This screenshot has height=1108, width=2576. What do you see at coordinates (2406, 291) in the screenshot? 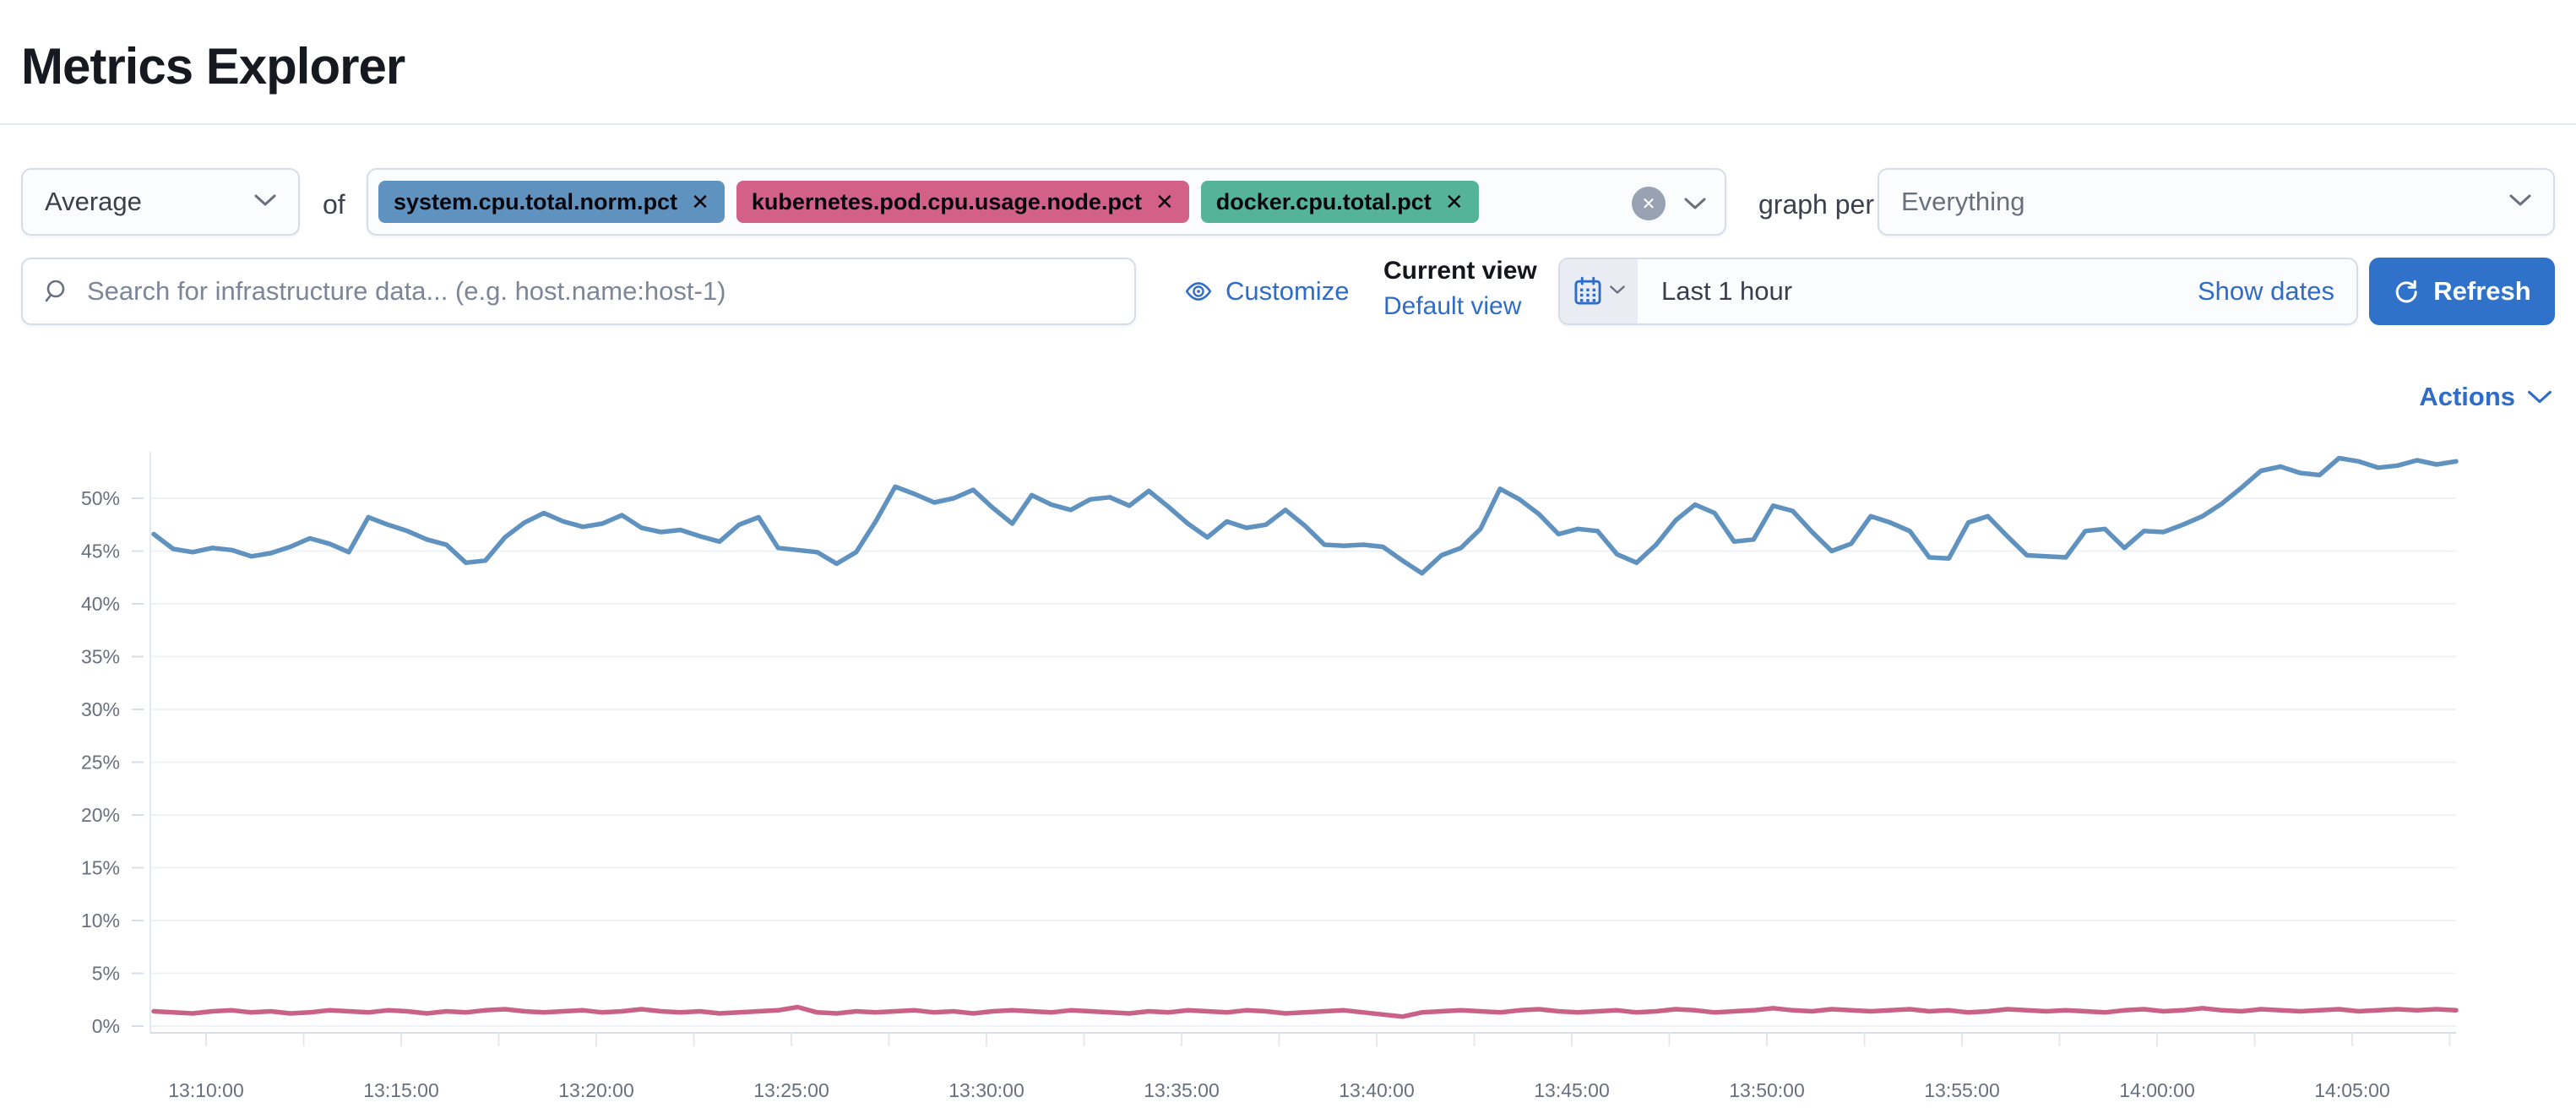
I see `refresh-icon` at bounding box center [2406, 291].